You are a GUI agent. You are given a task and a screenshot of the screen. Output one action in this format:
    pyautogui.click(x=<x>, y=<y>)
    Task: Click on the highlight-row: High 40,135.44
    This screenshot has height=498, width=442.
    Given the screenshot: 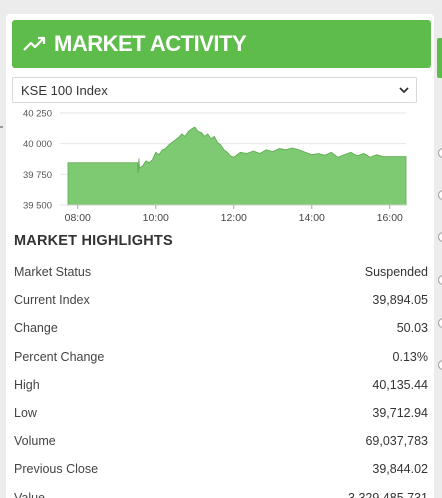 What is the action you would take?
    pyautogui.click(x=222, y=385)
    